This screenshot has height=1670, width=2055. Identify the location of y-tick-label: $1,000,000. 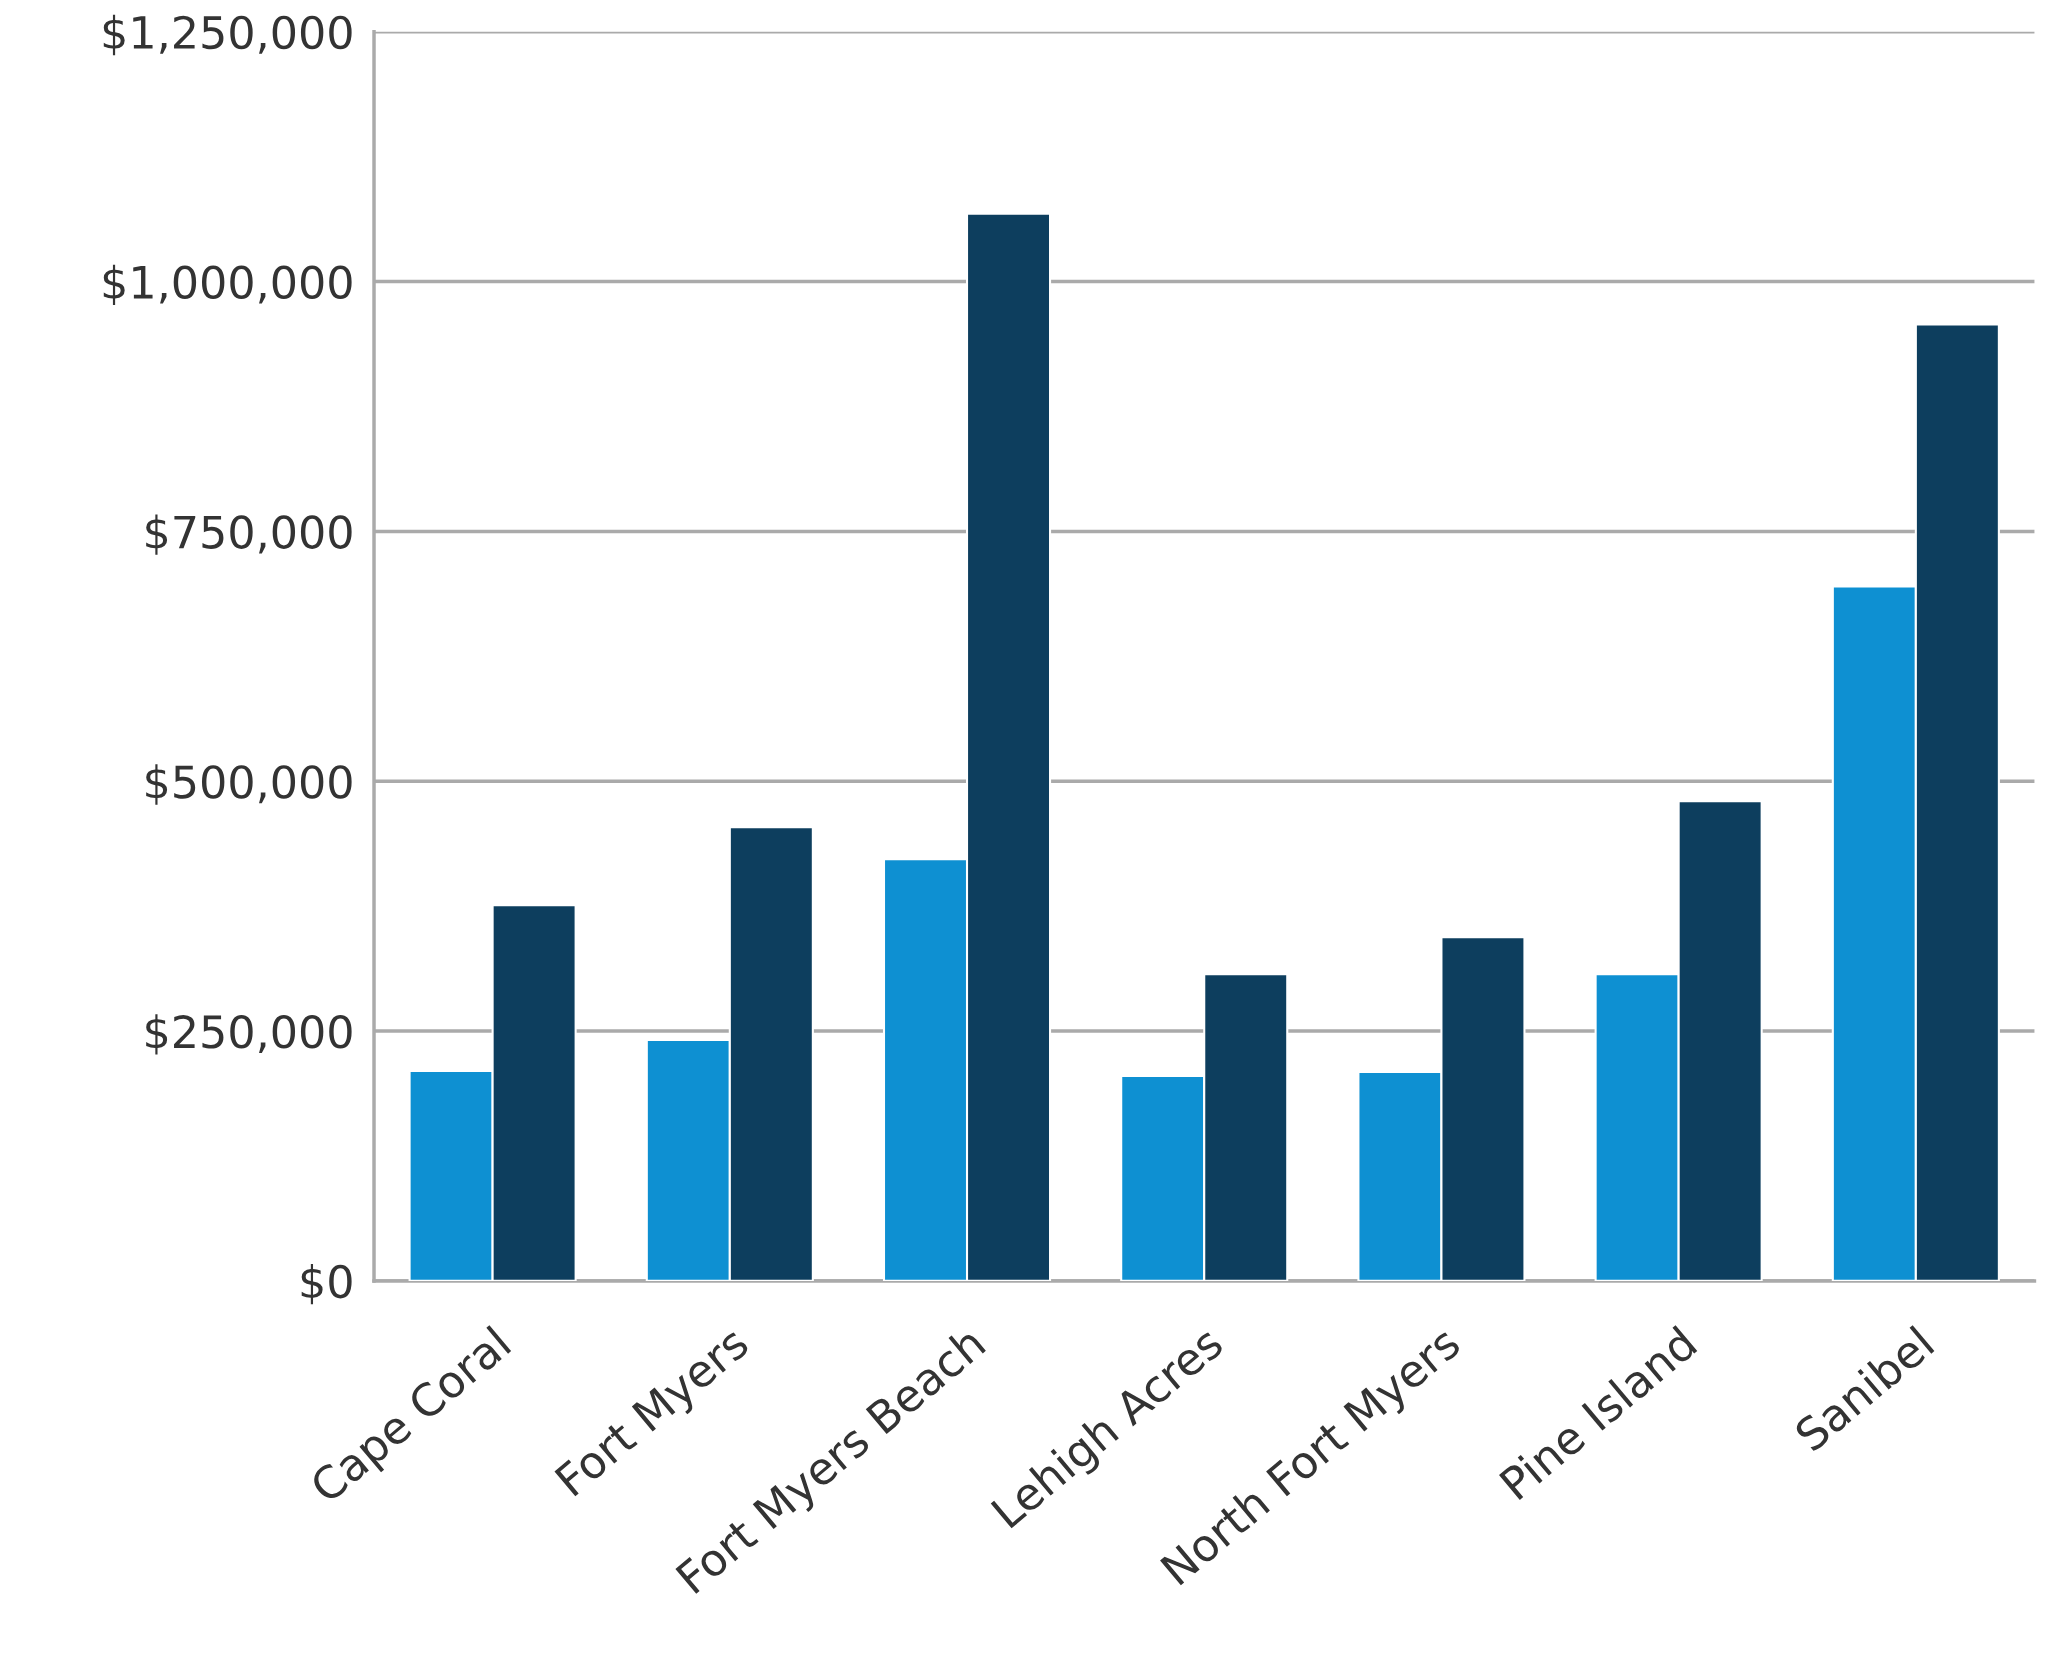
(227, 284).